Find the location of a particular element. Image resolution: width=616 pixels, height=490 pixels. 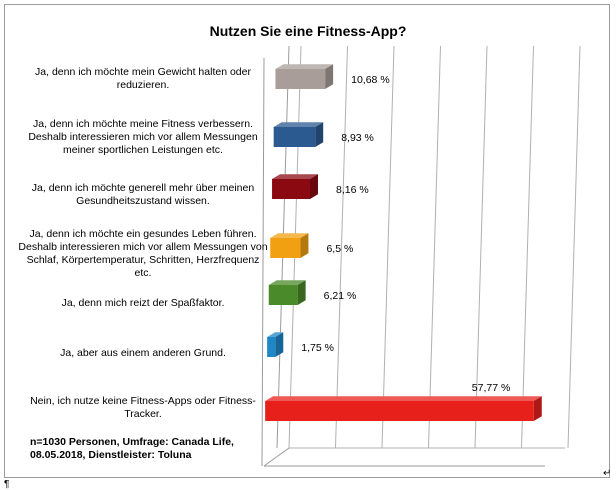

category-label: Ja, denn mich reizt der Spaßfaktor. is located at coordinates (143, 303).